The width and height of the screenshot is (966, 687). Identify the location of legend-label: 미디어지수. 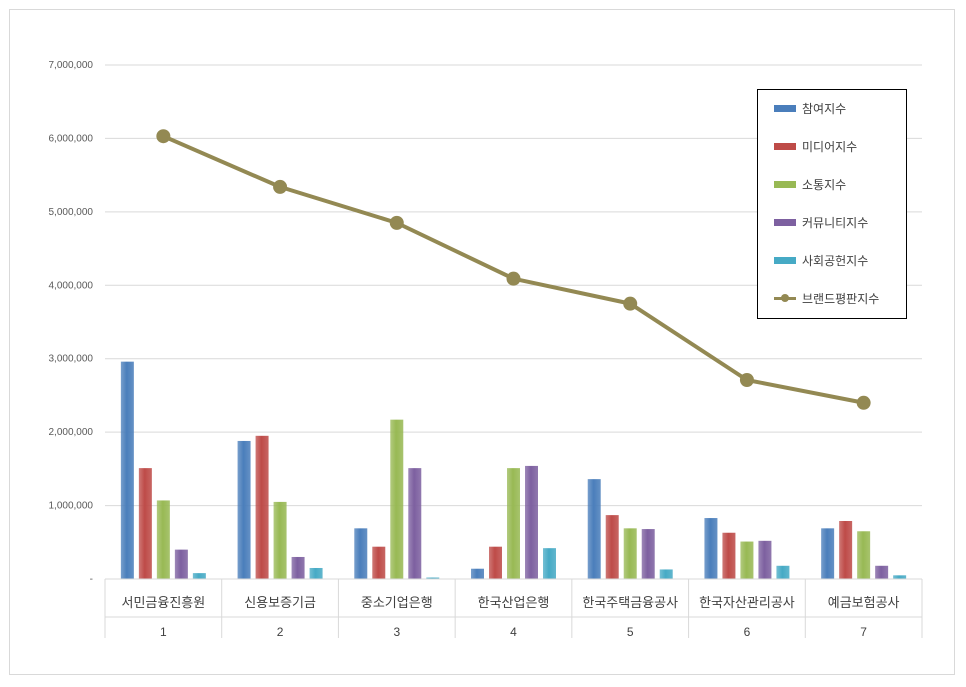
(830, 146).